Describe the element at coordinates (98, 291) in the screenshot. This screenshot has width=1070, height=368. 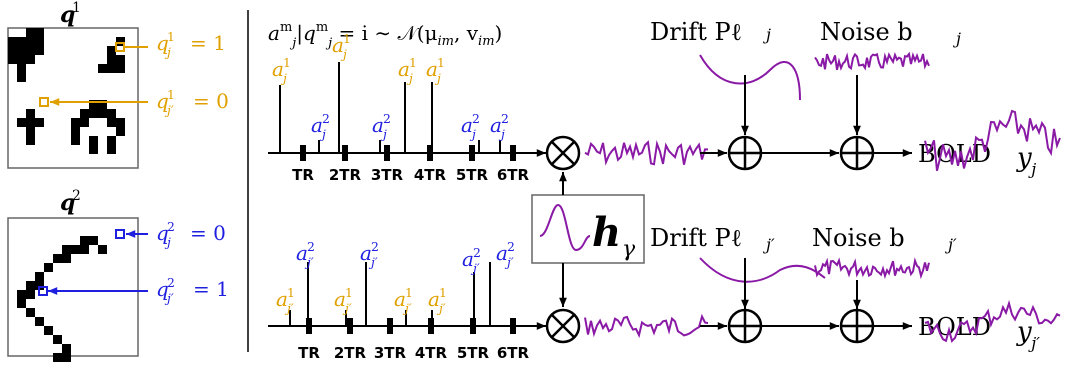
I see `pointer-q2-jp` at that location.